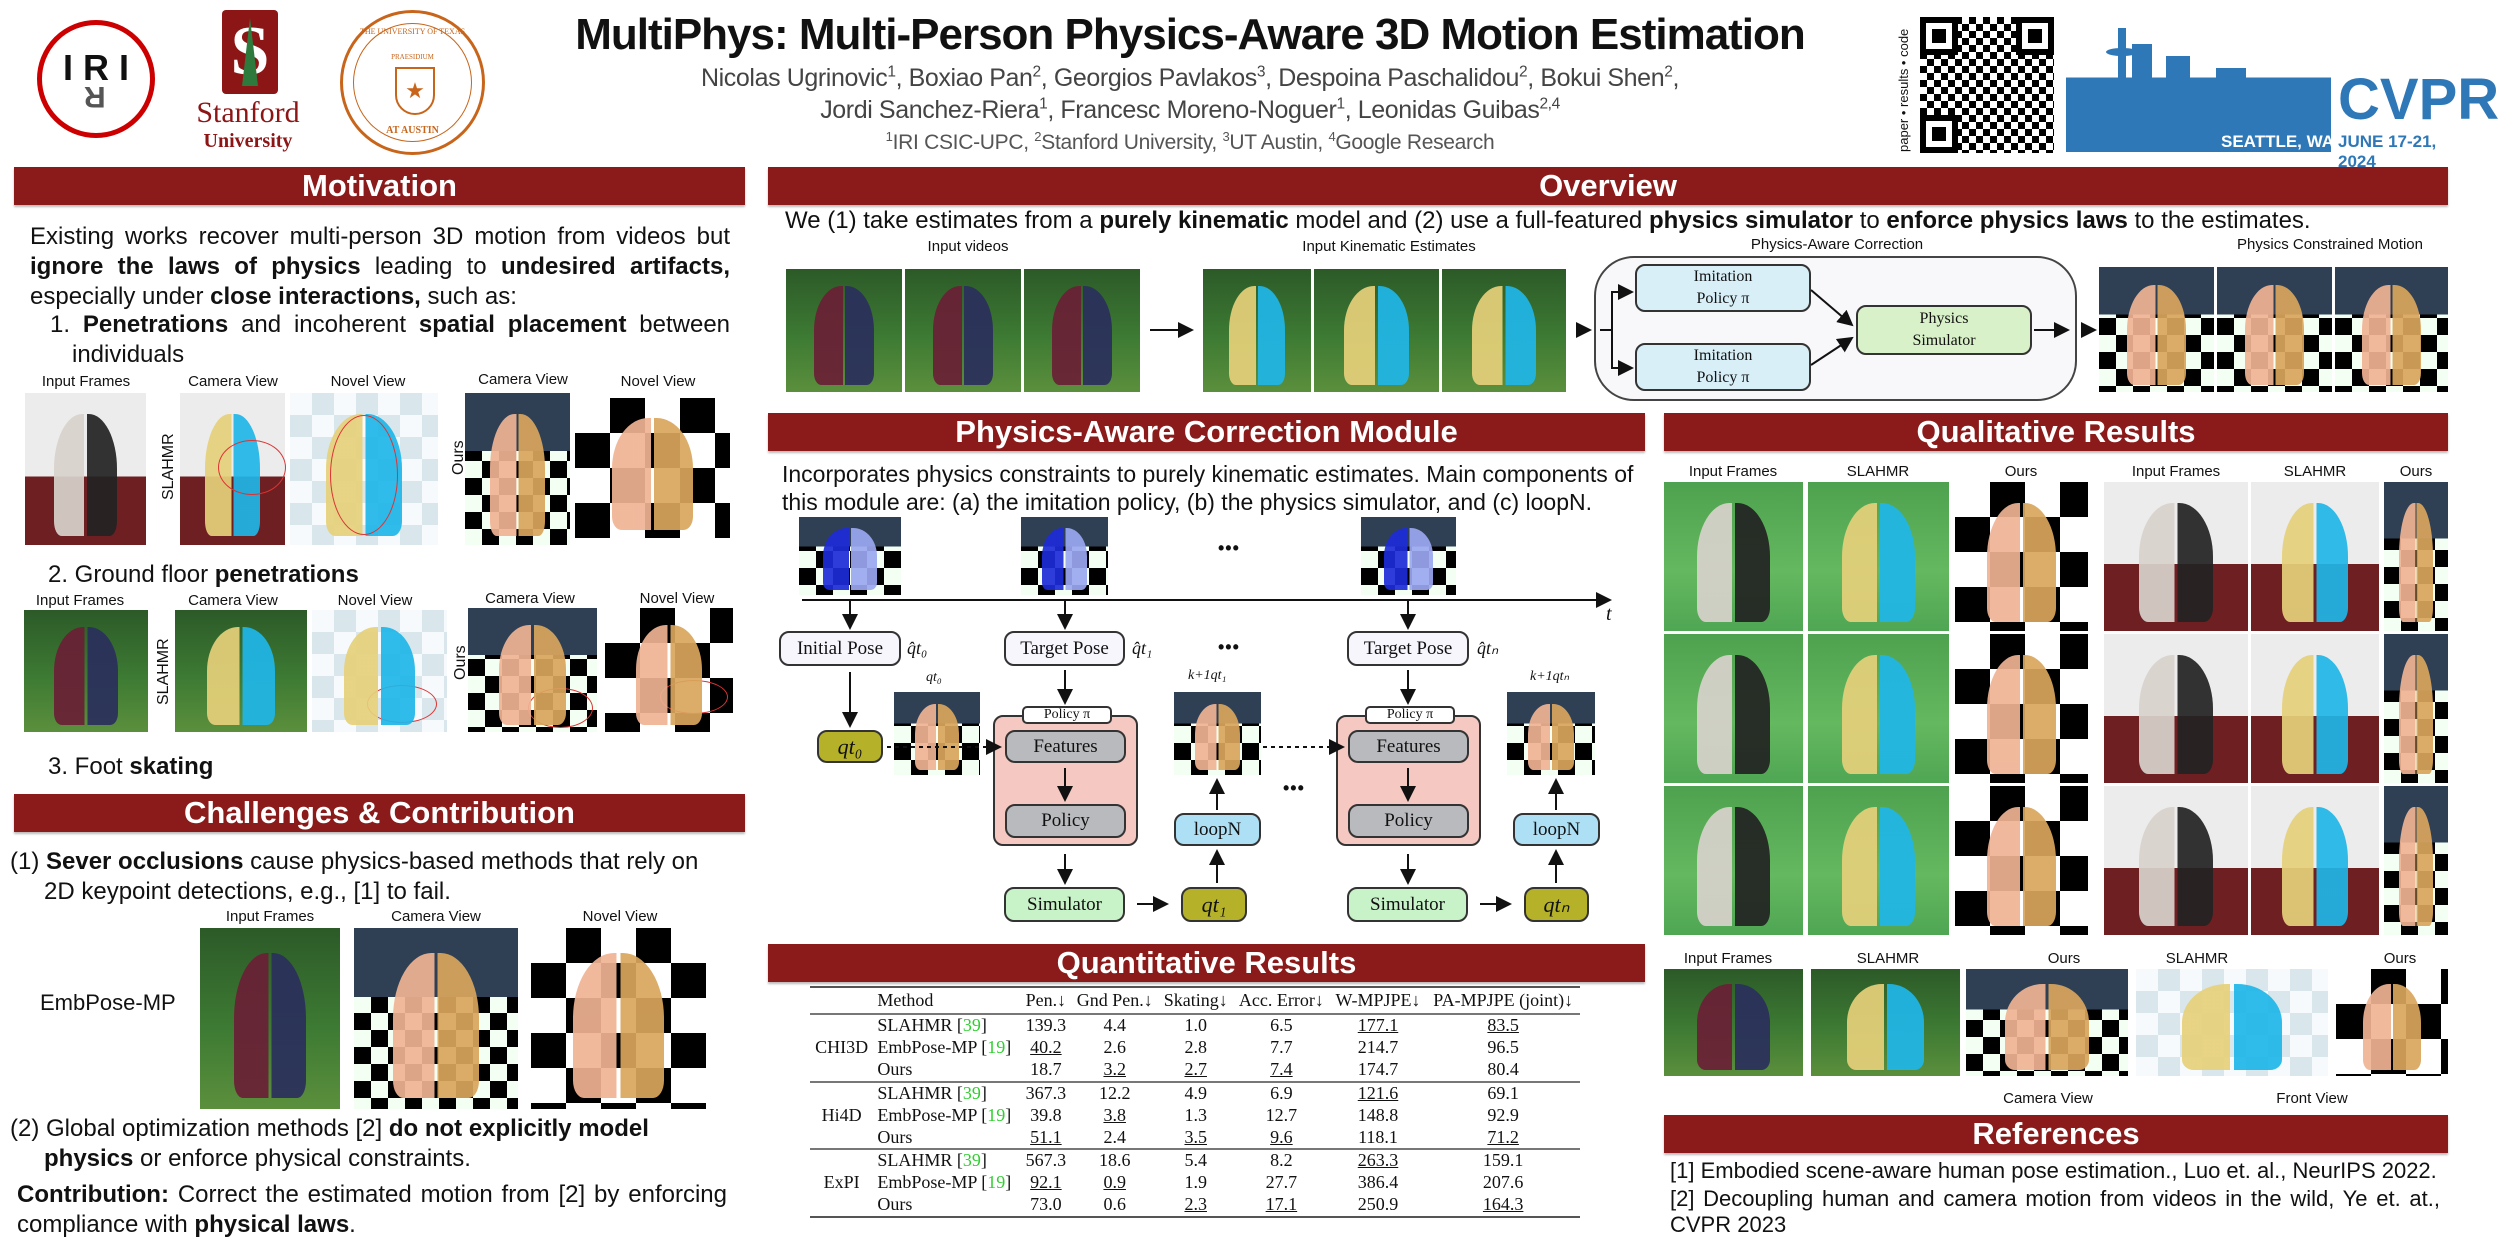 The height and width of the screenshot is (1250, 2500). What do you see at coordinates (1114, 1047) in the screenshot?
I see `value-cell: 2.6` at bounding box center [1114, 1047].